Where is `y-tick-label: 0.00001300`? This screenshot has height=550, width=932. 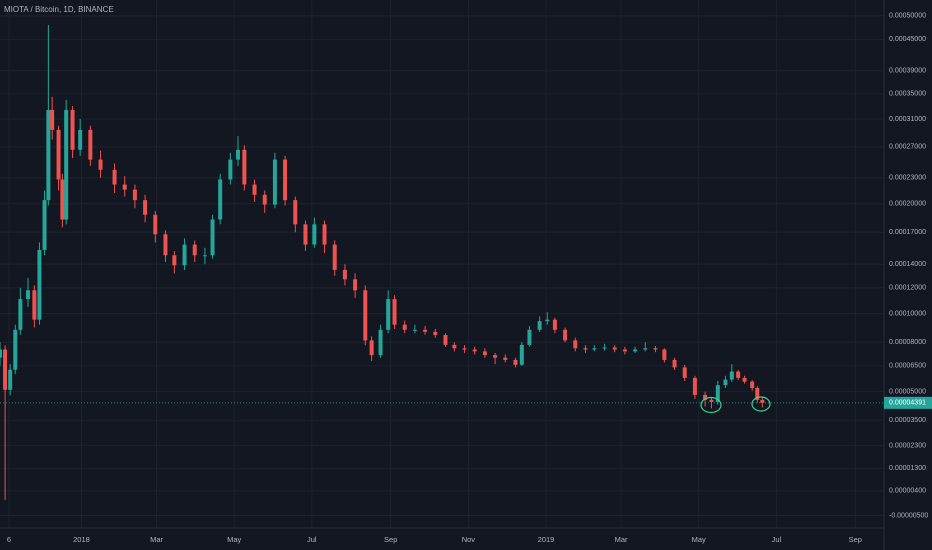
y-tick-label: 0.00001300 is located at coordinates (907, 468).